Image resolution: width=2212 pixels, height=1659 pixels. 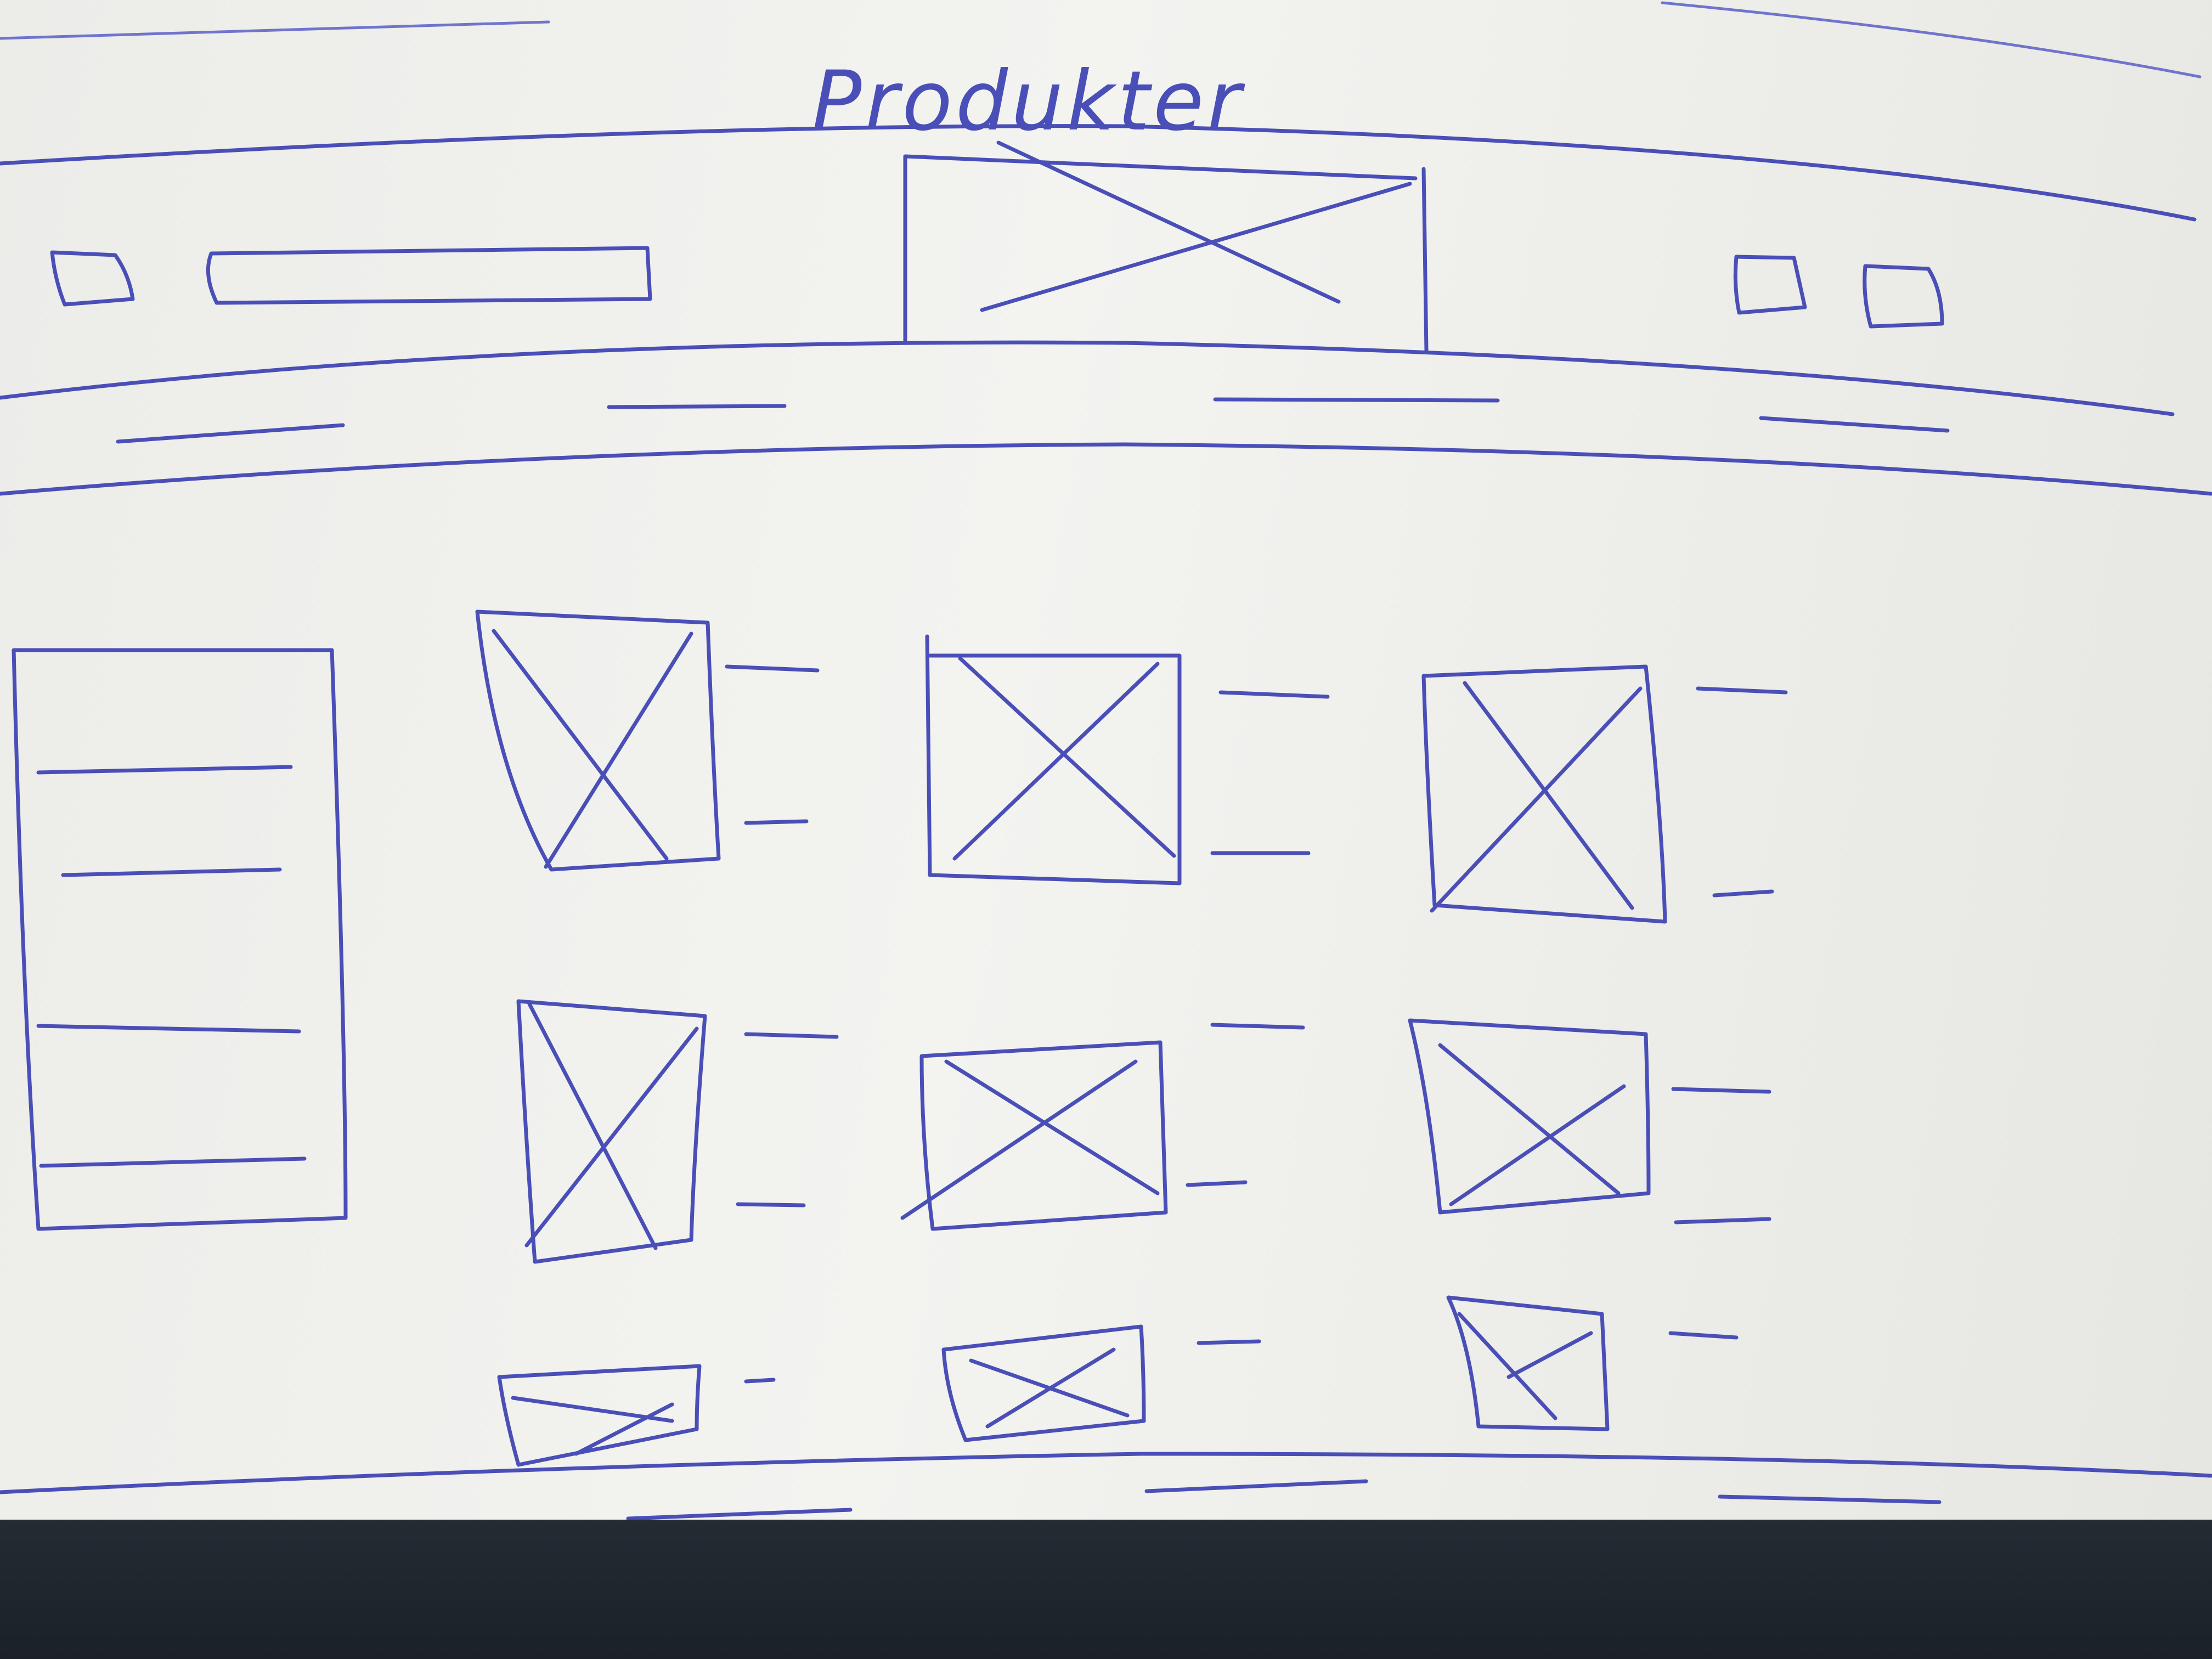 I want to click on search-bar, so click(x=429, y=275).